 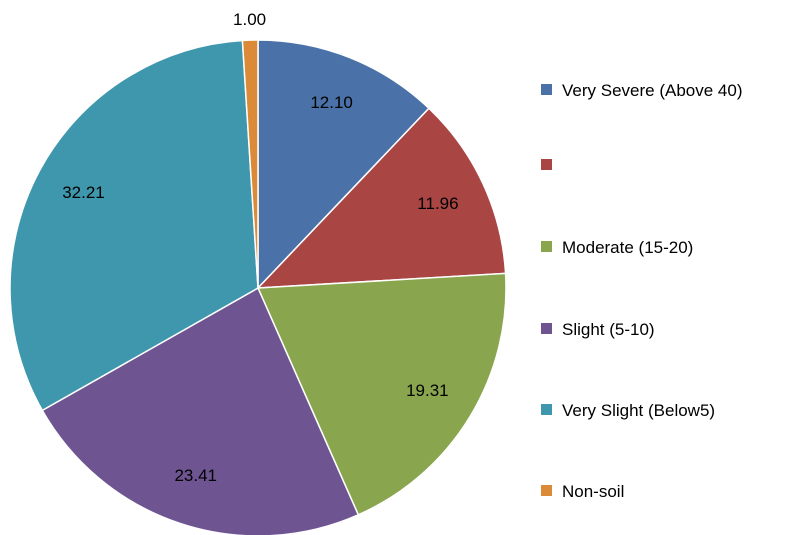 What do you see at coordinates (652, 90) in the screenshot?
I see `legend-label: Very Severe (Above 40)` at bounding box center [652, 90].